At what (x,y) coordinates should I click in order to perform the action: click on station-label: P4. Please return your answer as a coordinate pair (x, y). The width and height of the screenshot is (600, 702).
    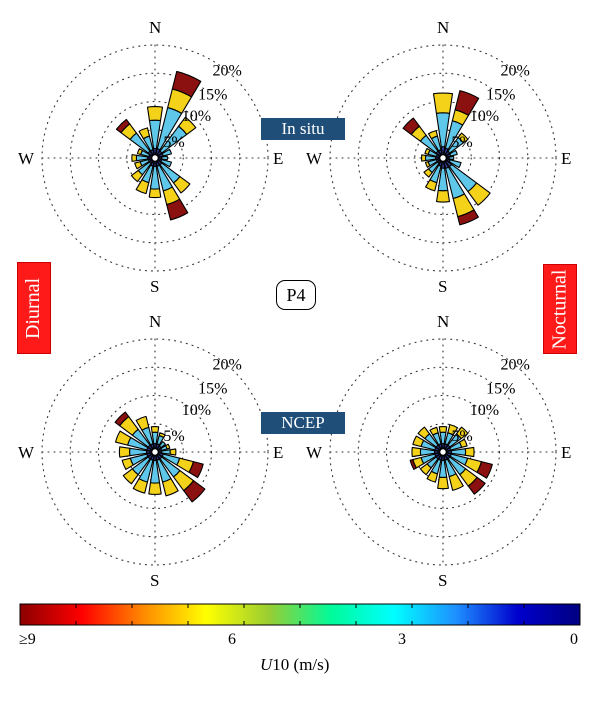
    Looking at the image, I should click on (296, 295).